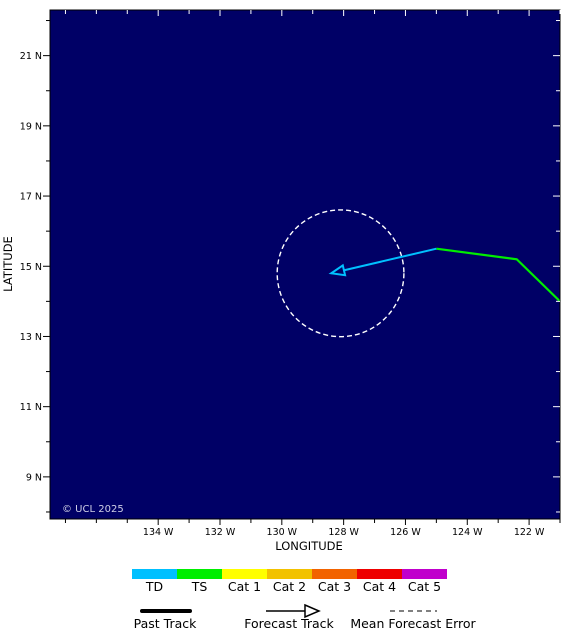  What do you see at coordinates (334, 586) in the screenshot?
I see `intensity-label: Cat 3` at bounding box center [334, 586].